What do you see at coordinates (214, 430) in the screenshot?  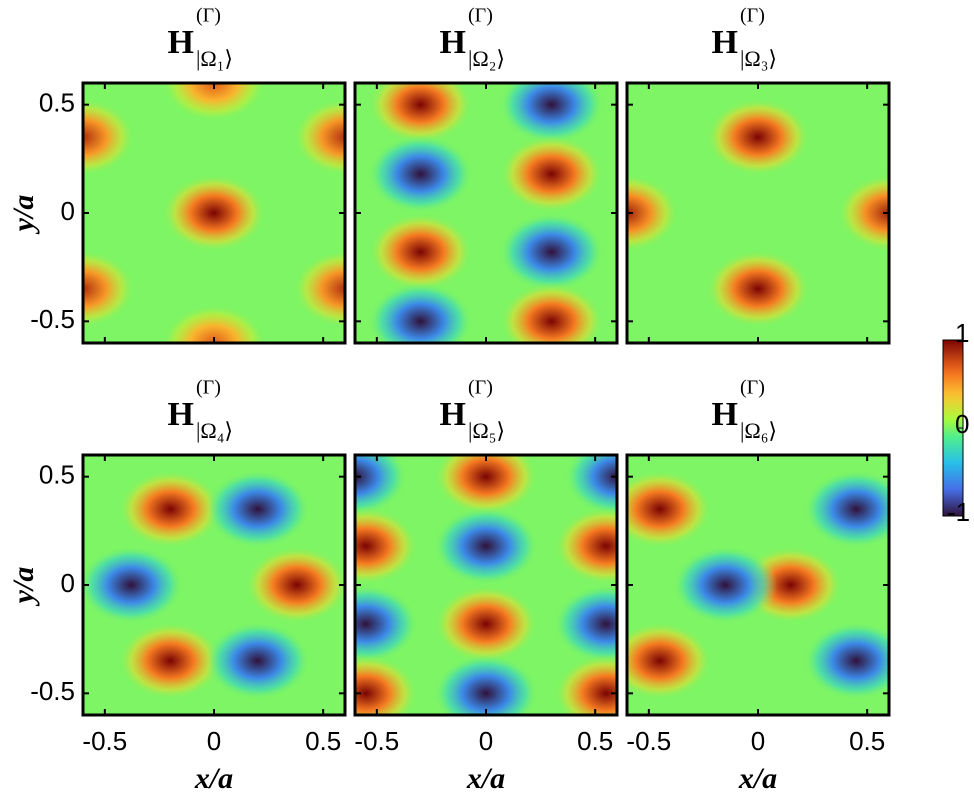 I see `panel-title-subscript: |Ω₄⟩` at bounding box center [214, 430].